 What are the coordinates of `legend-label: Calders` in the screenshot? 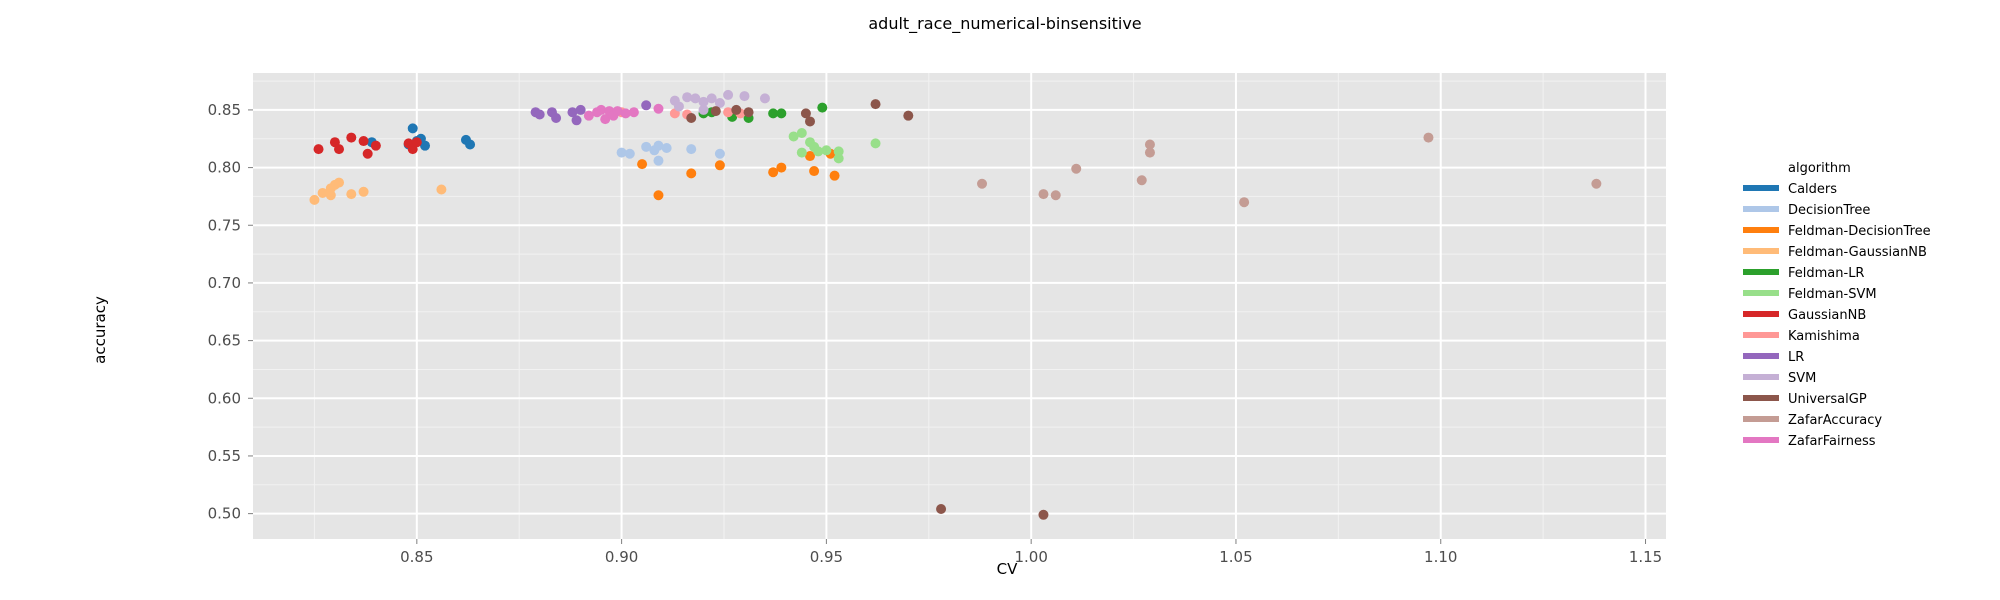 It's located at (1812, 189).